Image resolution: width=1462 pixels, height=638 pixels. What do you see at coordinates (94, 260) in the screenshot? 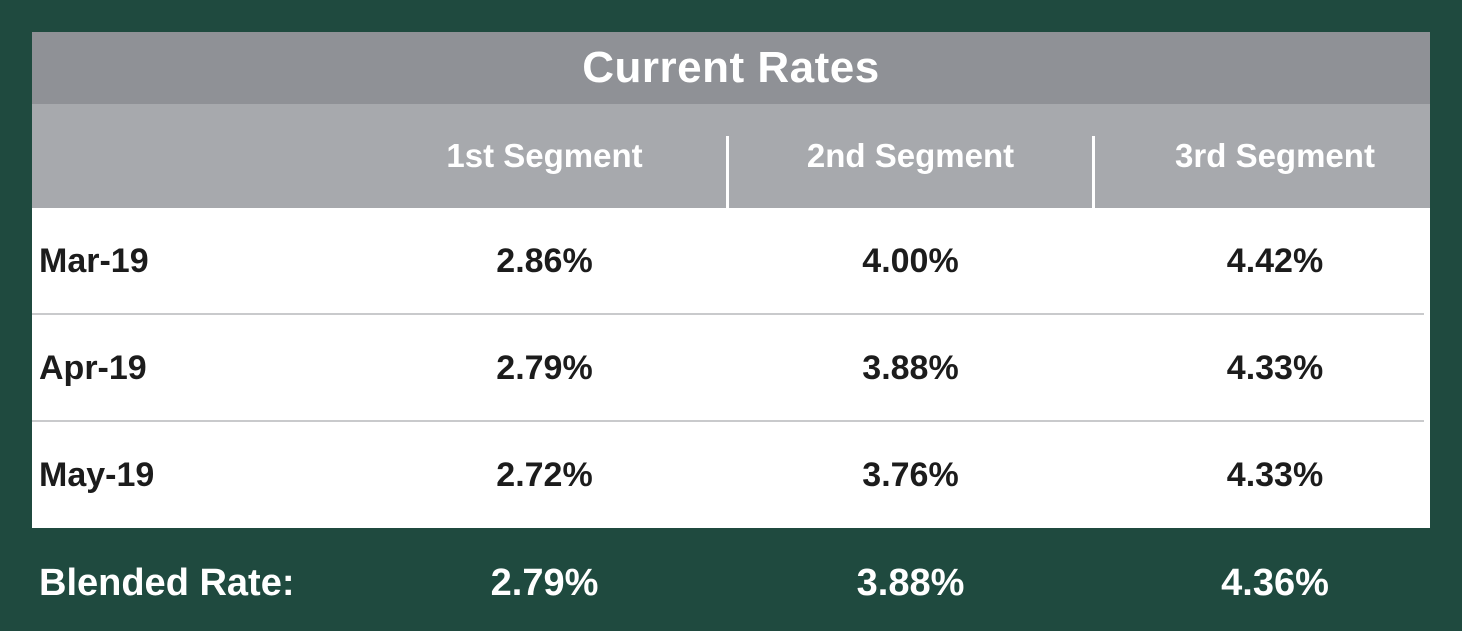
I see `row-label: Mar-19` at bounding box center [94, 260].